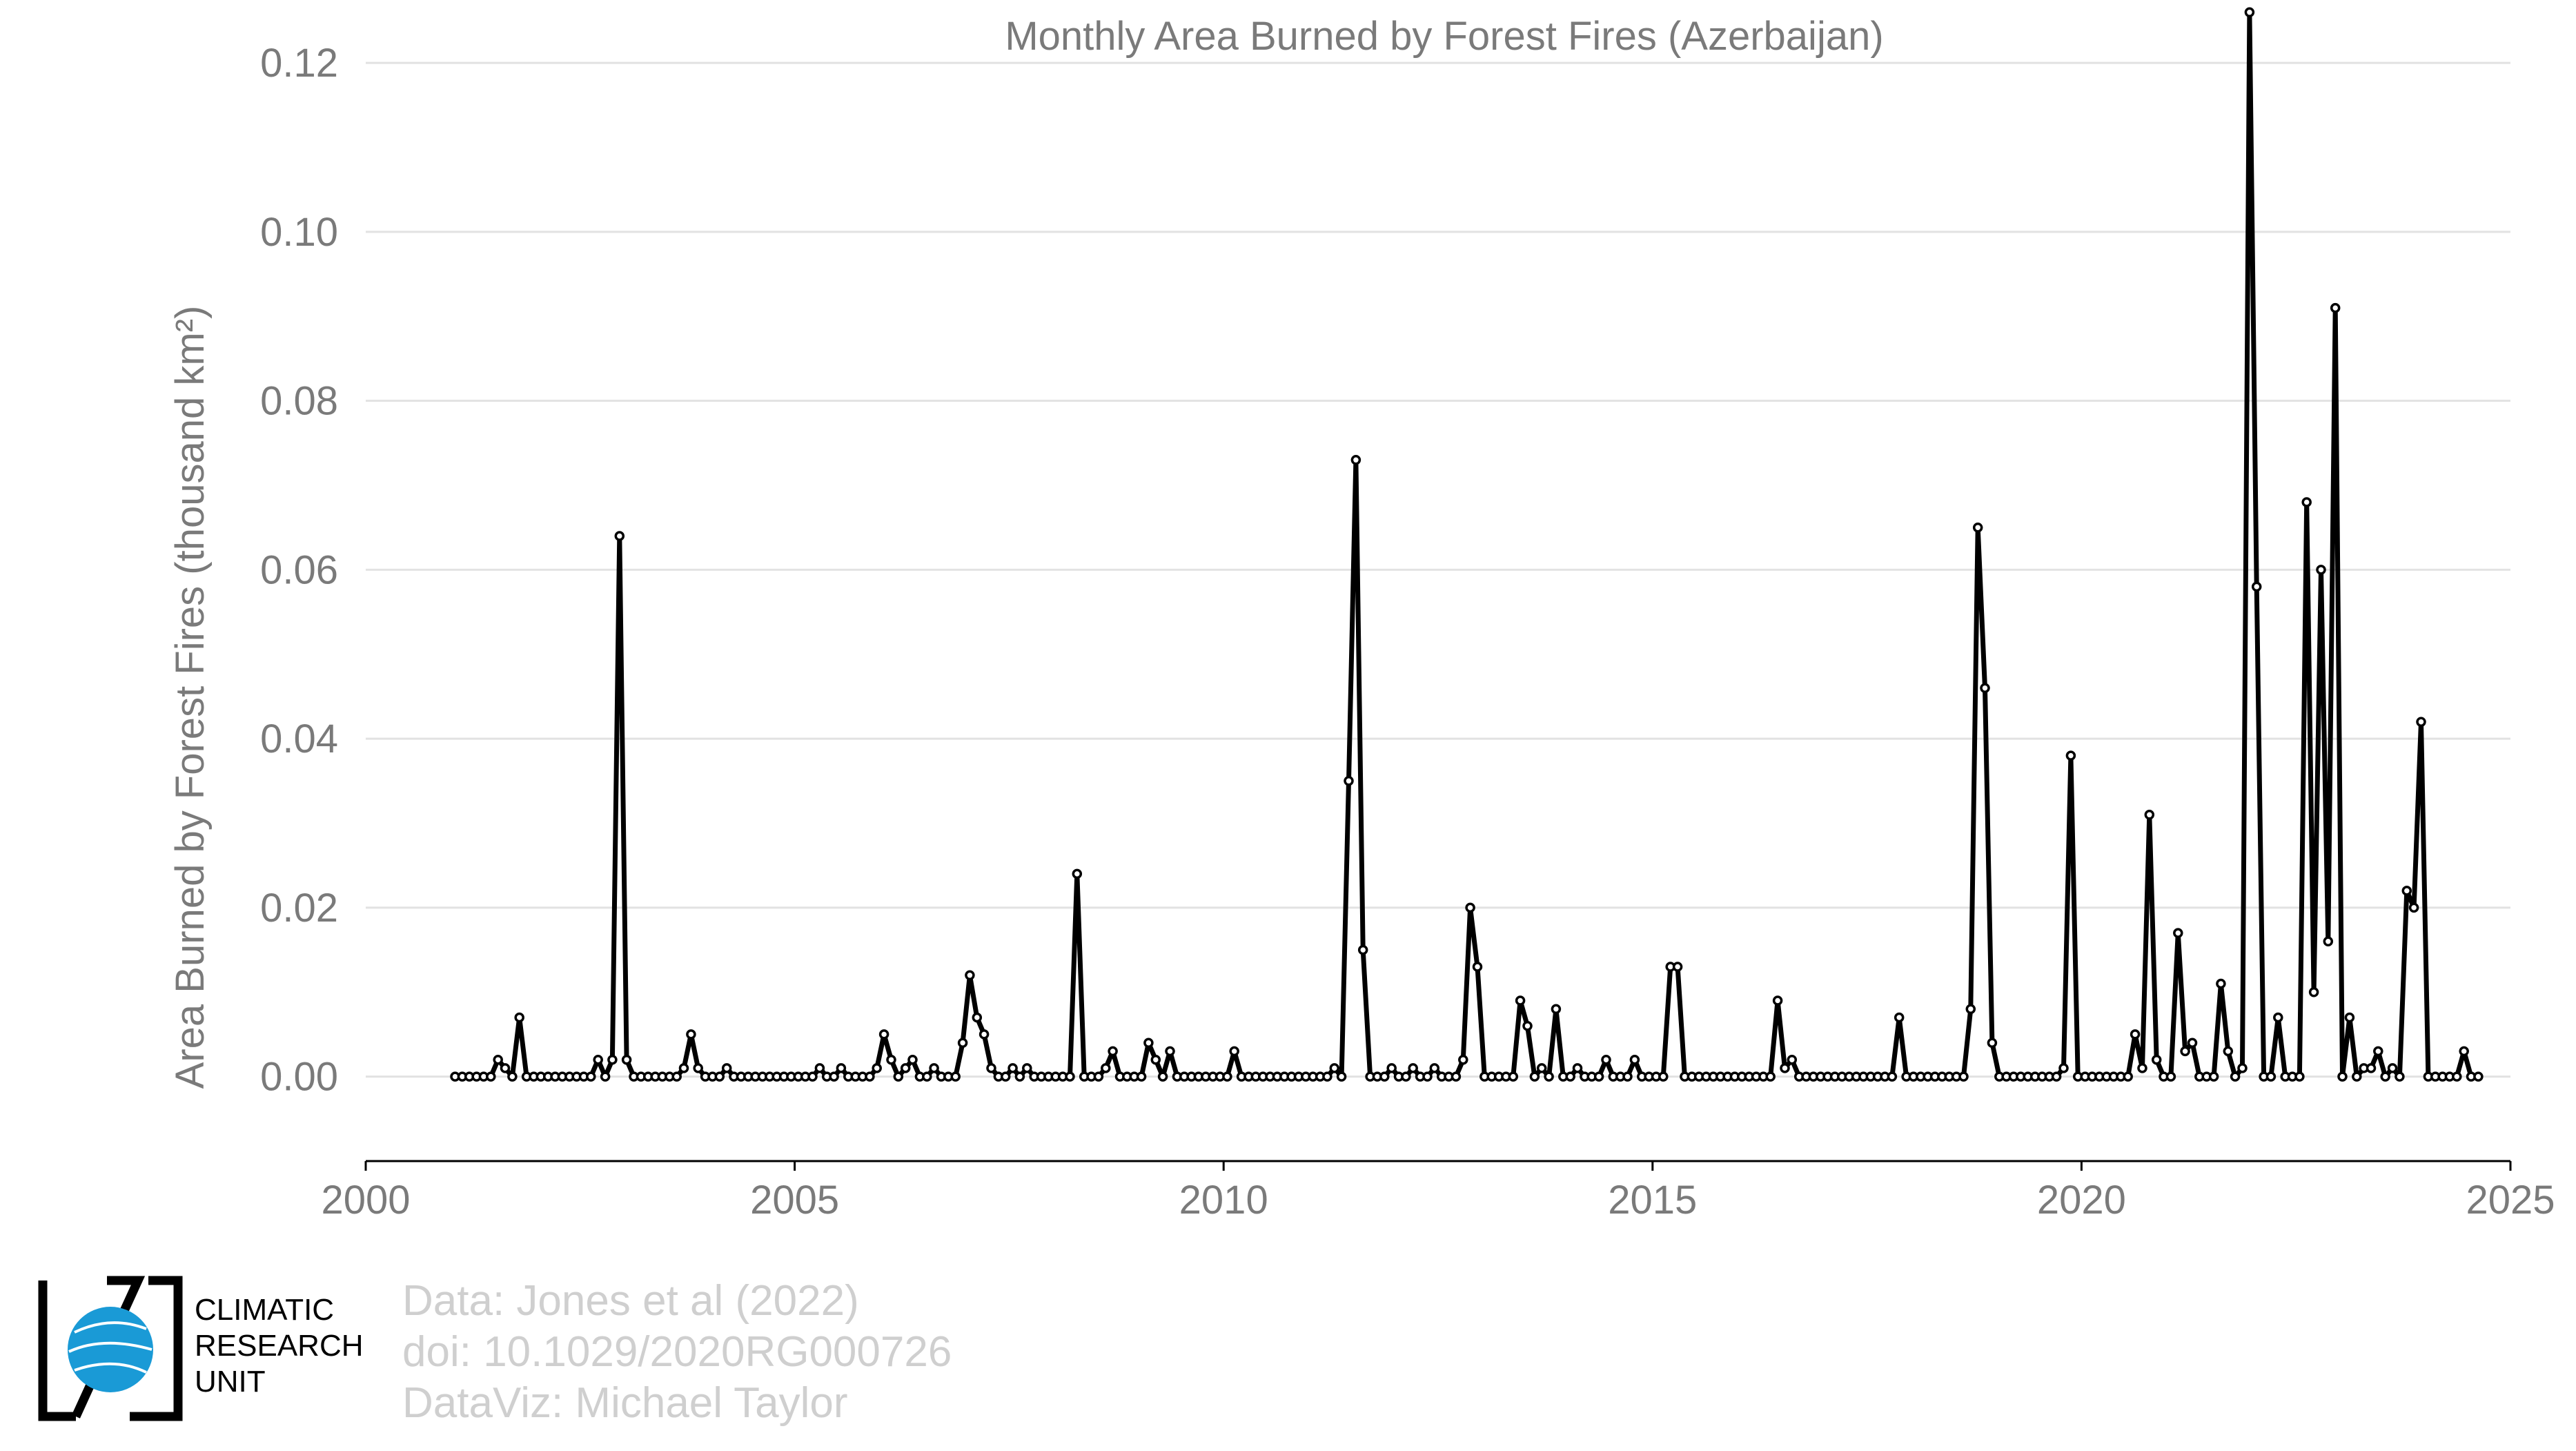 This screenshot has height=1451, width=2576. I want to click on x-tick-label: 2015, so click(1652, 1201).